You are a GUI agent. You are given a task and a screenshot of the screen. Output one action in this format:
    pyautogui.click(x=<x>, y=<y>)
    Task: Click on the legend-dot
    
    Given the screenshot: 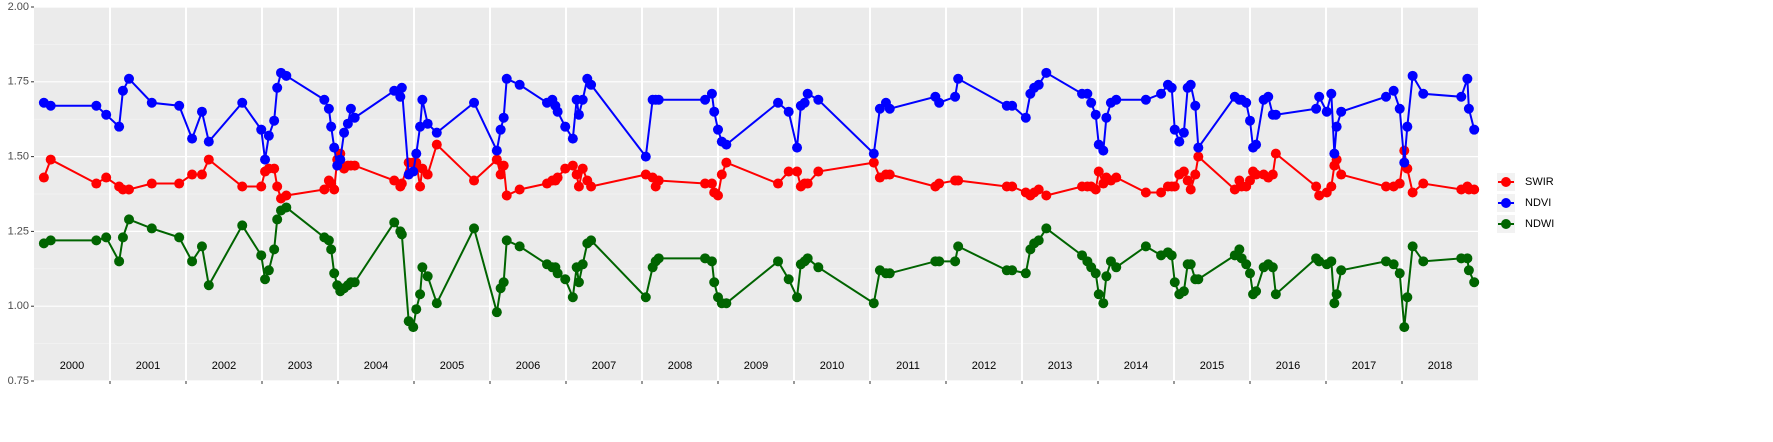 What is the action you would take?
    pyautogui.click(x=1506, y=203)
    